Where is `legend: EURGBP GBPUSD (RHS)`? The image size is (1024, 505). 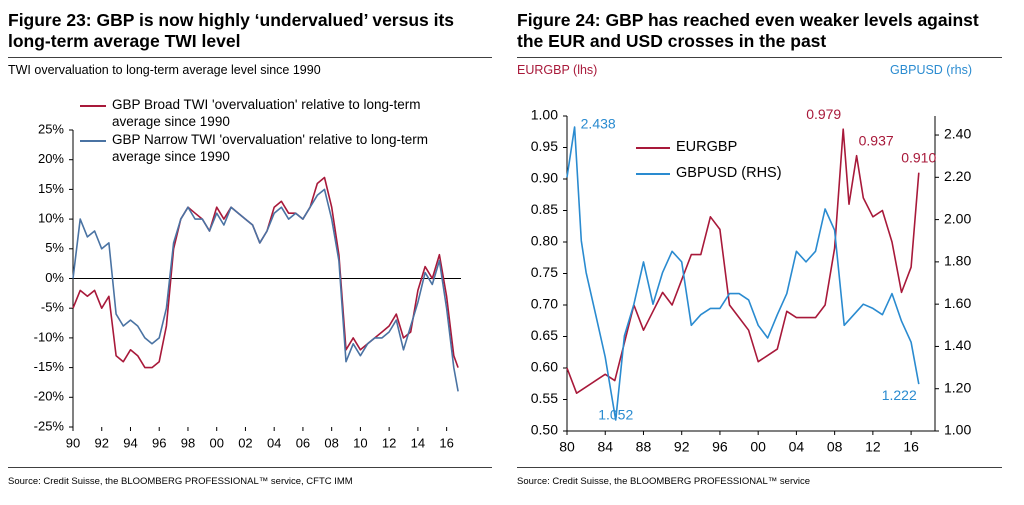
legend: EURGBP GBPUSD (RHS) is located at coordinates (746, 164).